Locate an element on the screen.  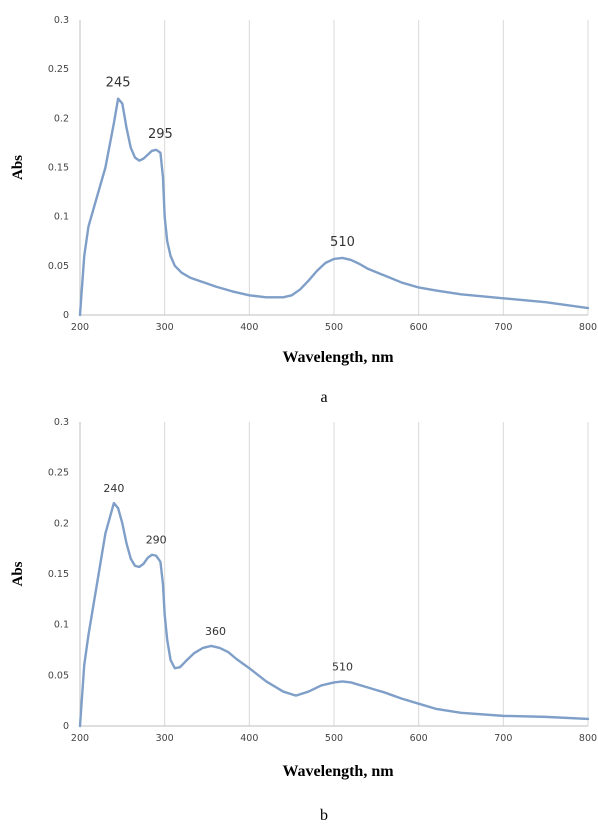
panel-caption-a: a is located at coordinates (323, 397).